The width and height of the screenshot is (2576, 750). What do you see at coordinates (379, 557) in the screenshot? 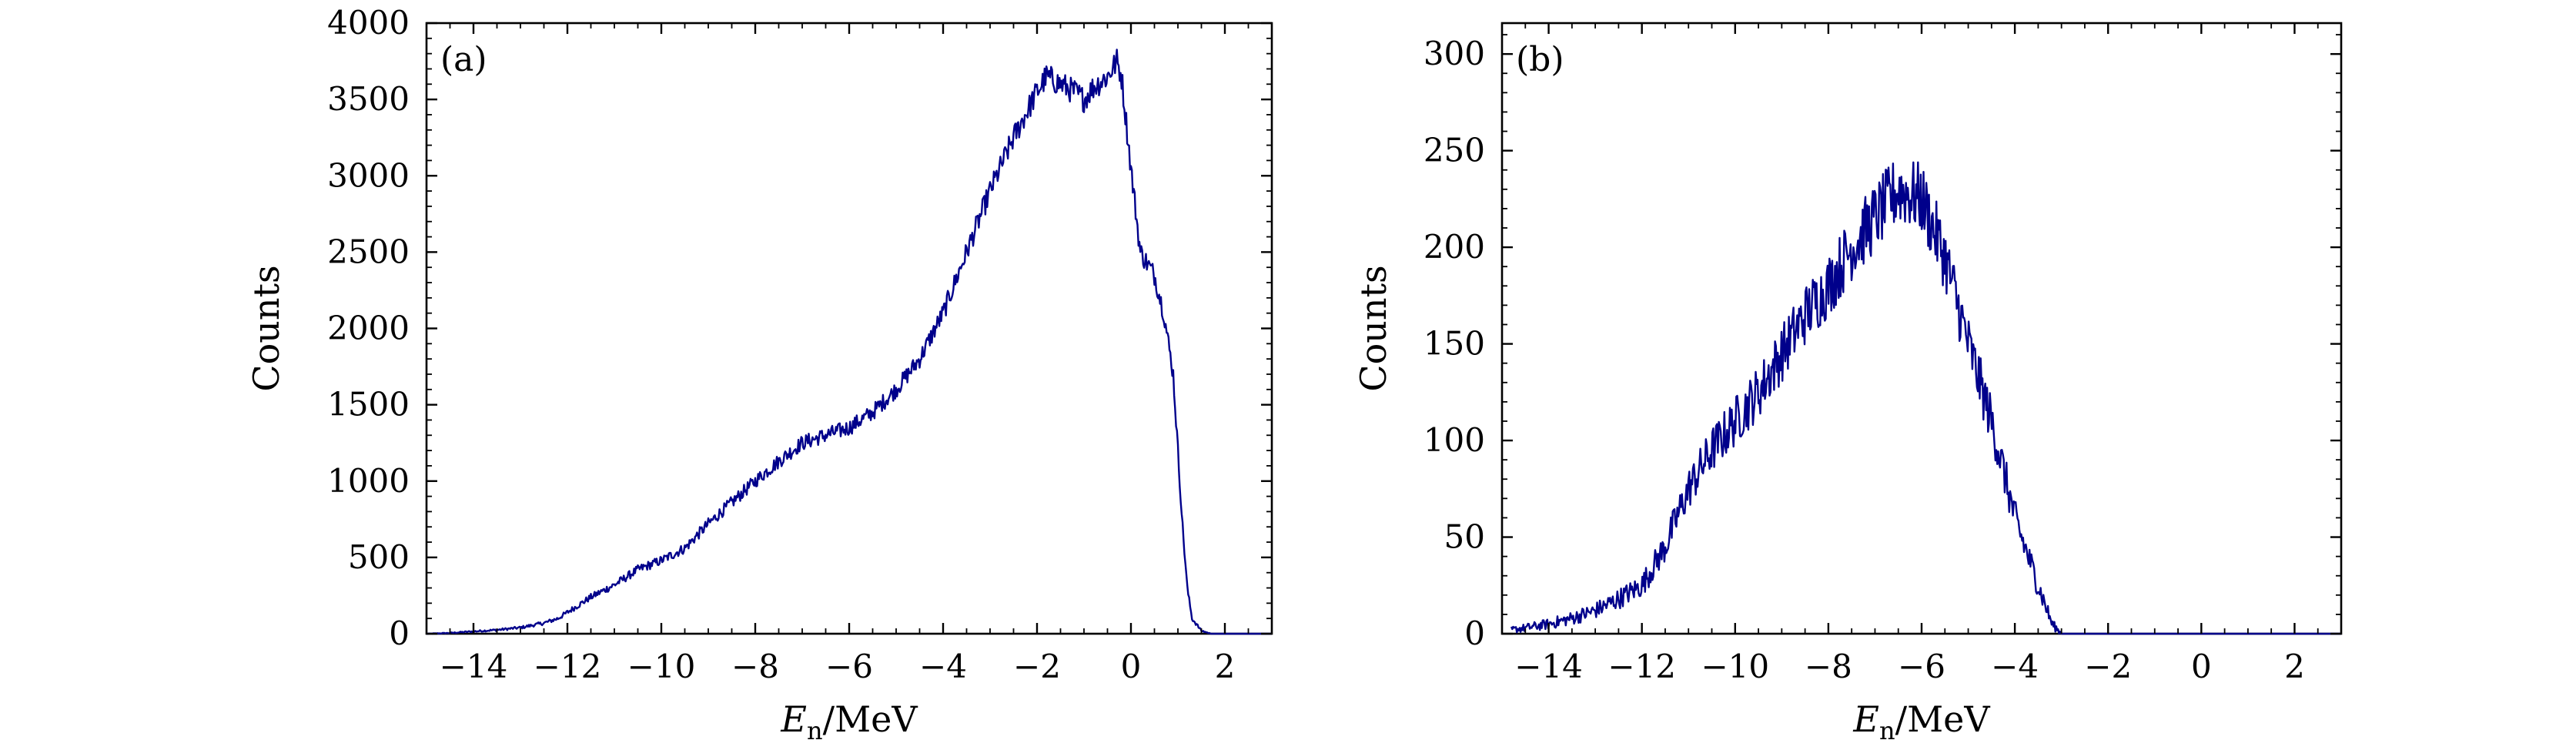
I see `y-tick-label: 500` at bounding box center [379, 557].